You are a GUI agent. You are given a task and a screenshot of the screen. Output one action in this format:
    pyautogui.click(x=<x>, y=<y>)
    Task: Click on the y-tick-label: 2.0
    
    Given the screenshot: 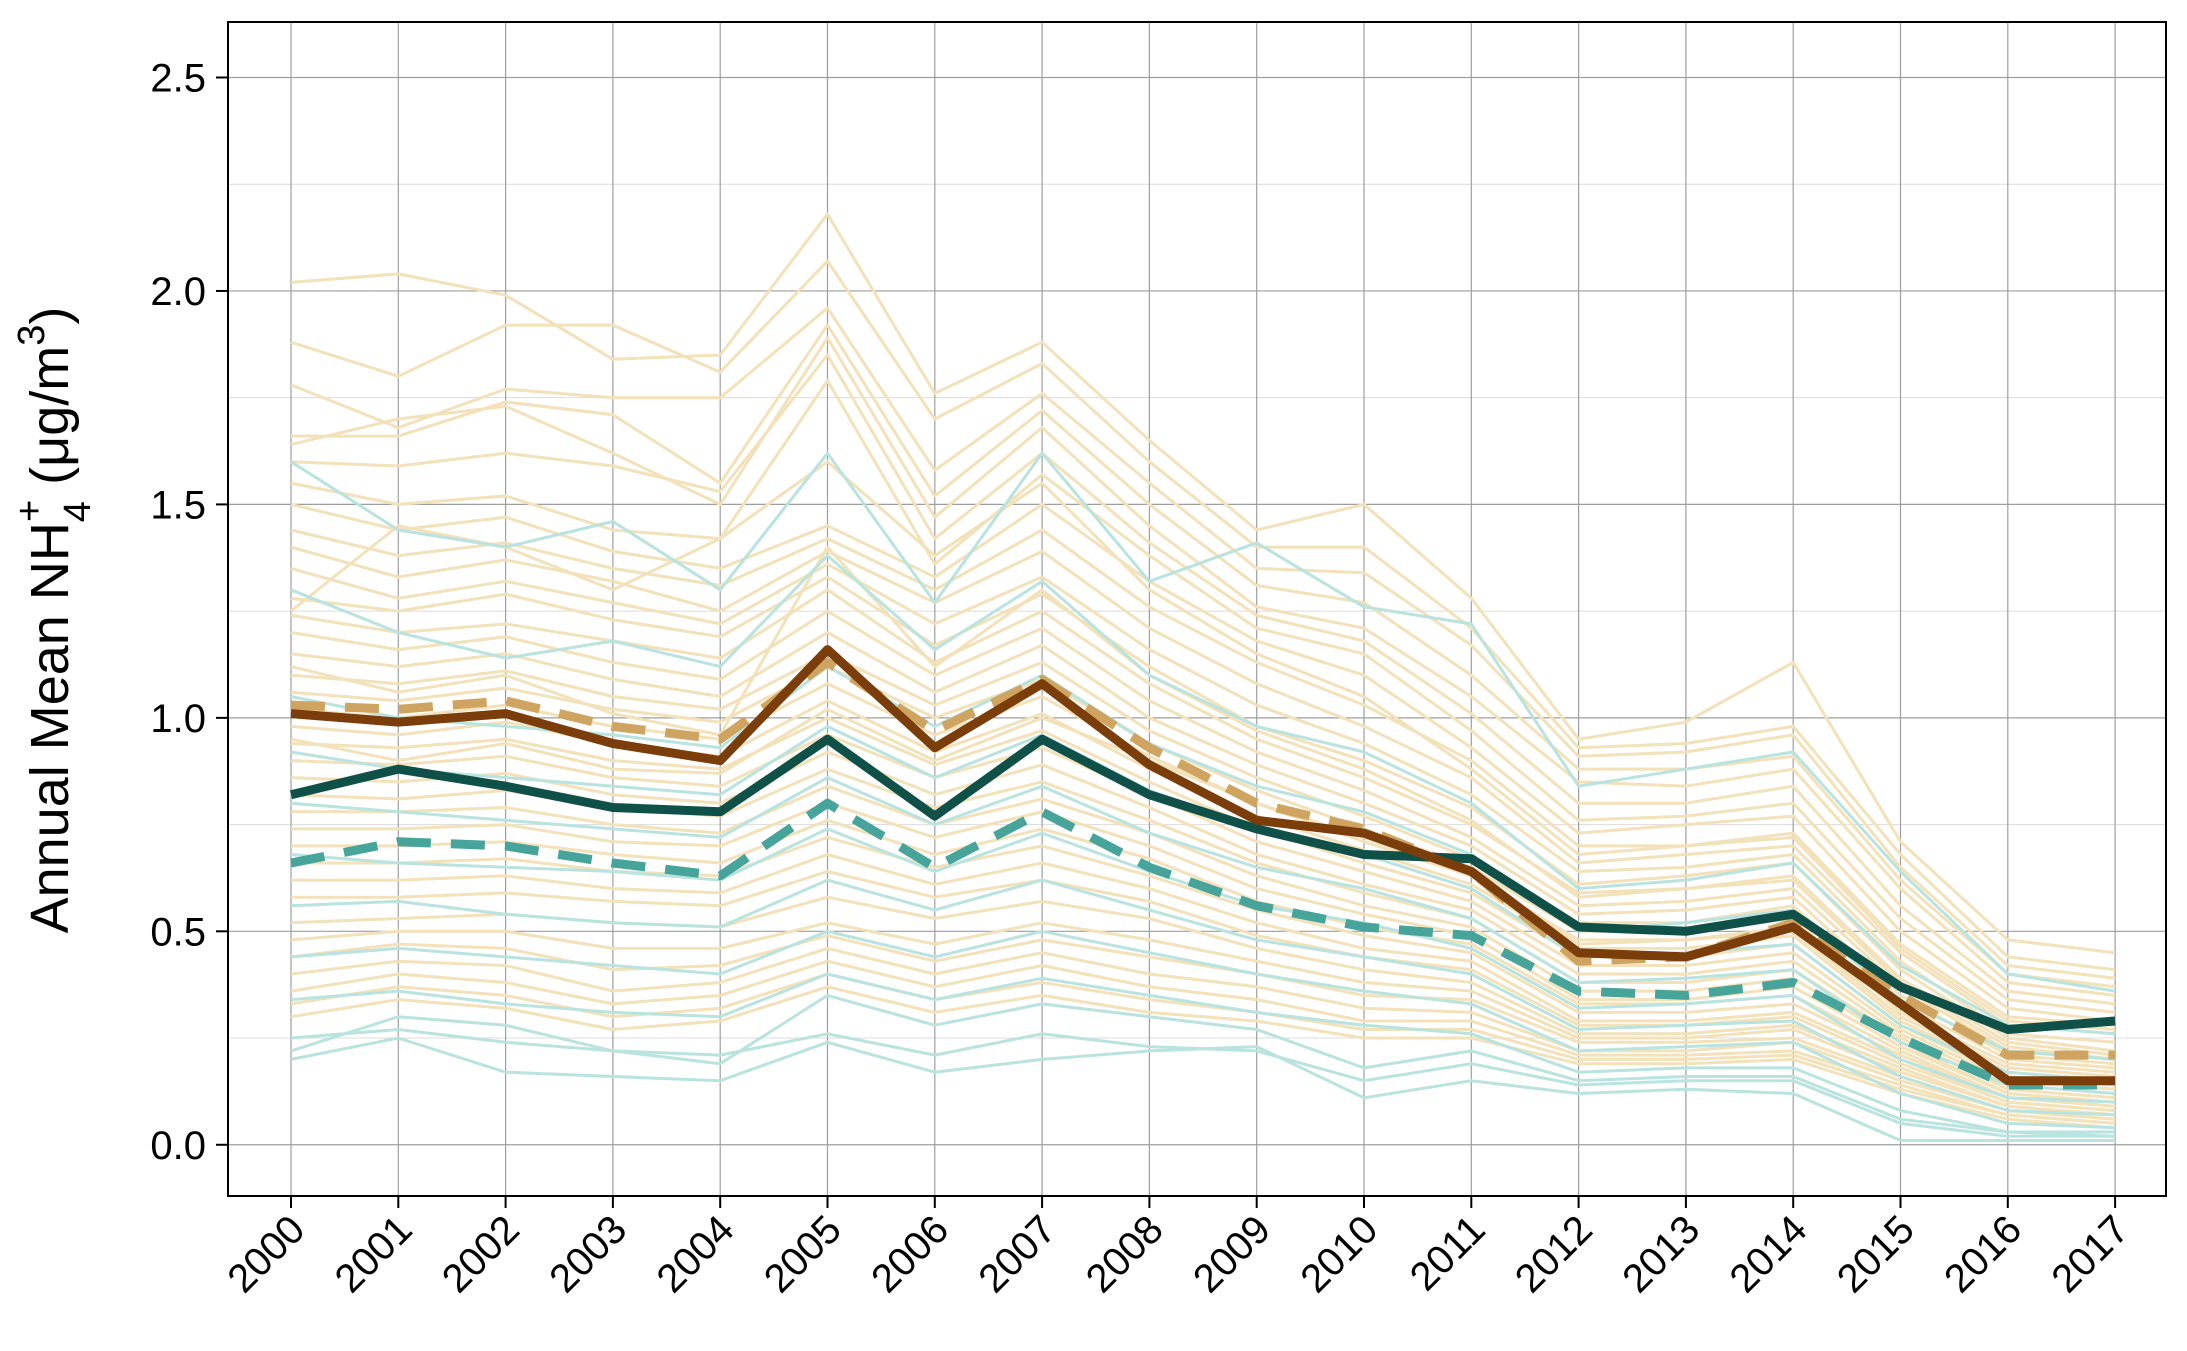 What is the action you would take?
    pyautogui.click(x=178, y=292)
    